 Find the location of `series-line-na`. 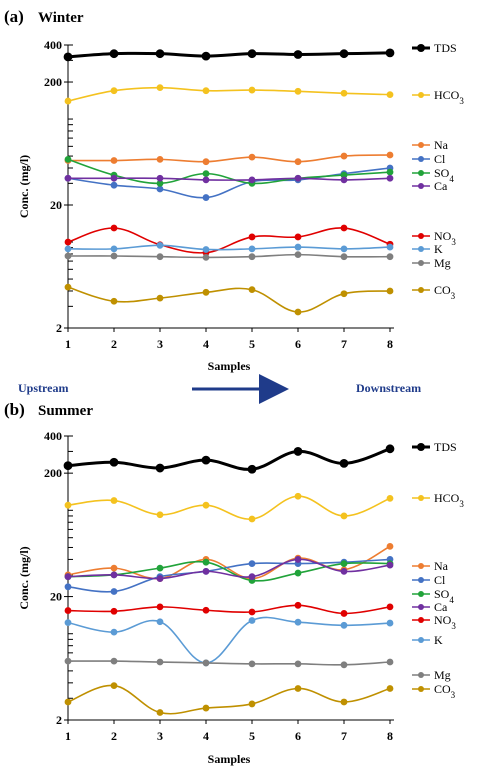

series-line-na is located at coordinates (229, 562).